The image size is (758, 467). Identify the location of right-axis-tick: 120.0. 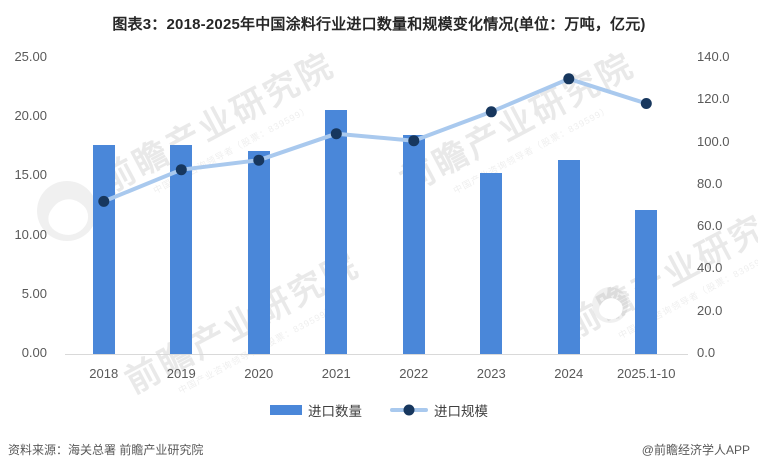
(713, 99).